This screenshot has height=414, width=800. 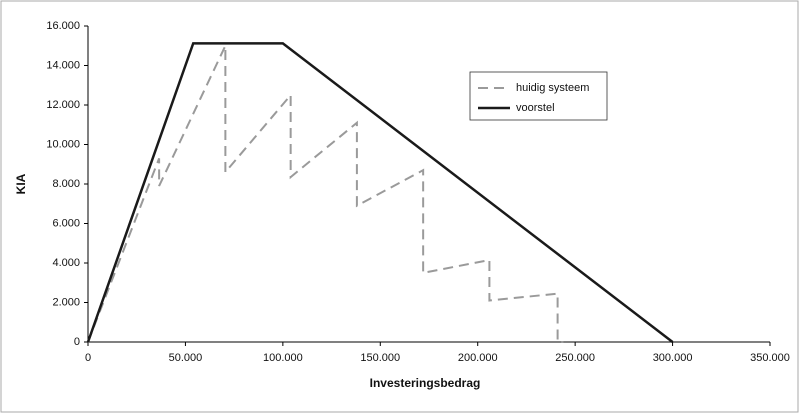 What do you see at coordinates (425, 383) in the screenshot?
I see `x-axis-title: Investeringsbedrag` at bounding box center [425, 383].